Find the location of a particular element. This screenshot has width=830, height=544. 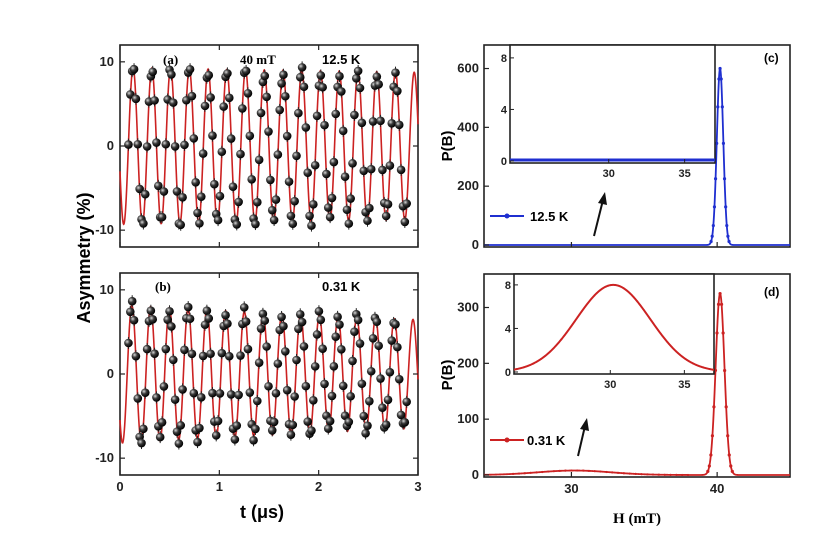

panel-c-legend: 12.5 K is located at coordinates (529, 216).